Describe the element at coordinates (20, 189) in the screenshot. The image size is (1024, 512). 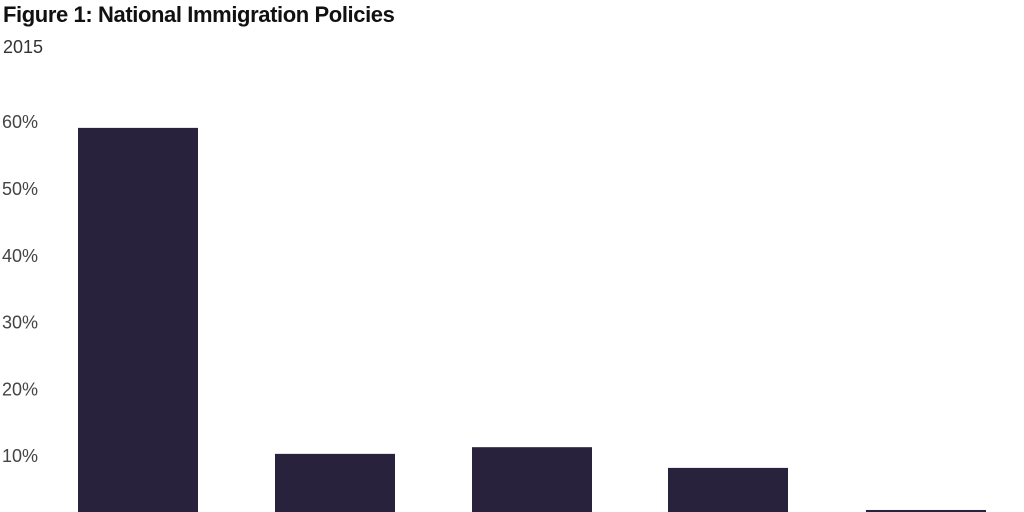
I see `y-tick-label: 50%` at that location.